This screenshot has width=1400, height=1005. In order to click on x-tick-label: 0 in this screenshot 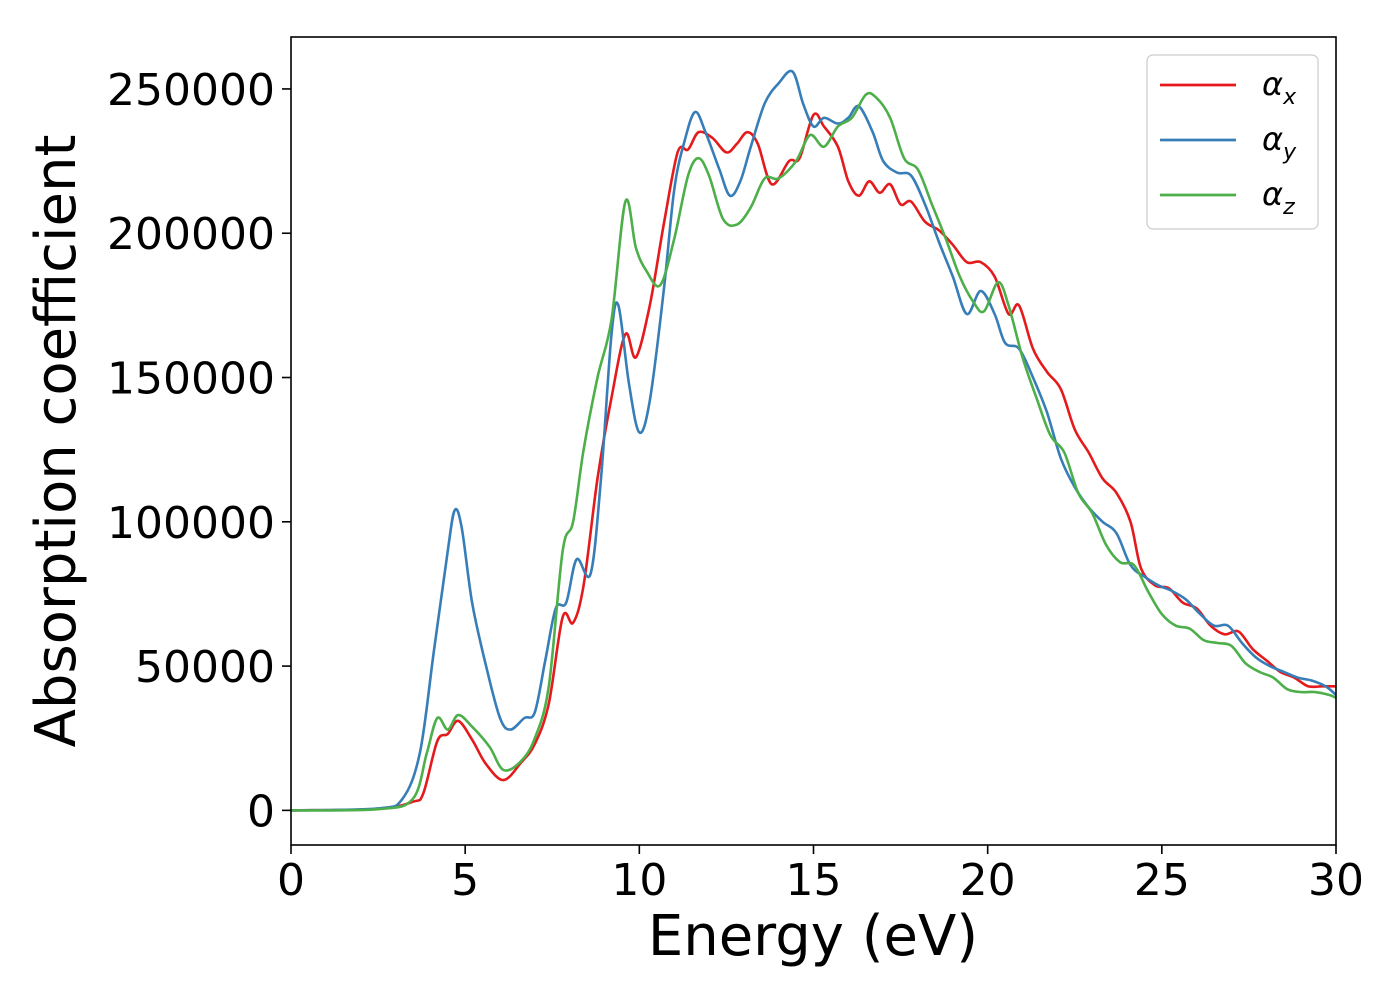, I will do `click(291, 880)`.